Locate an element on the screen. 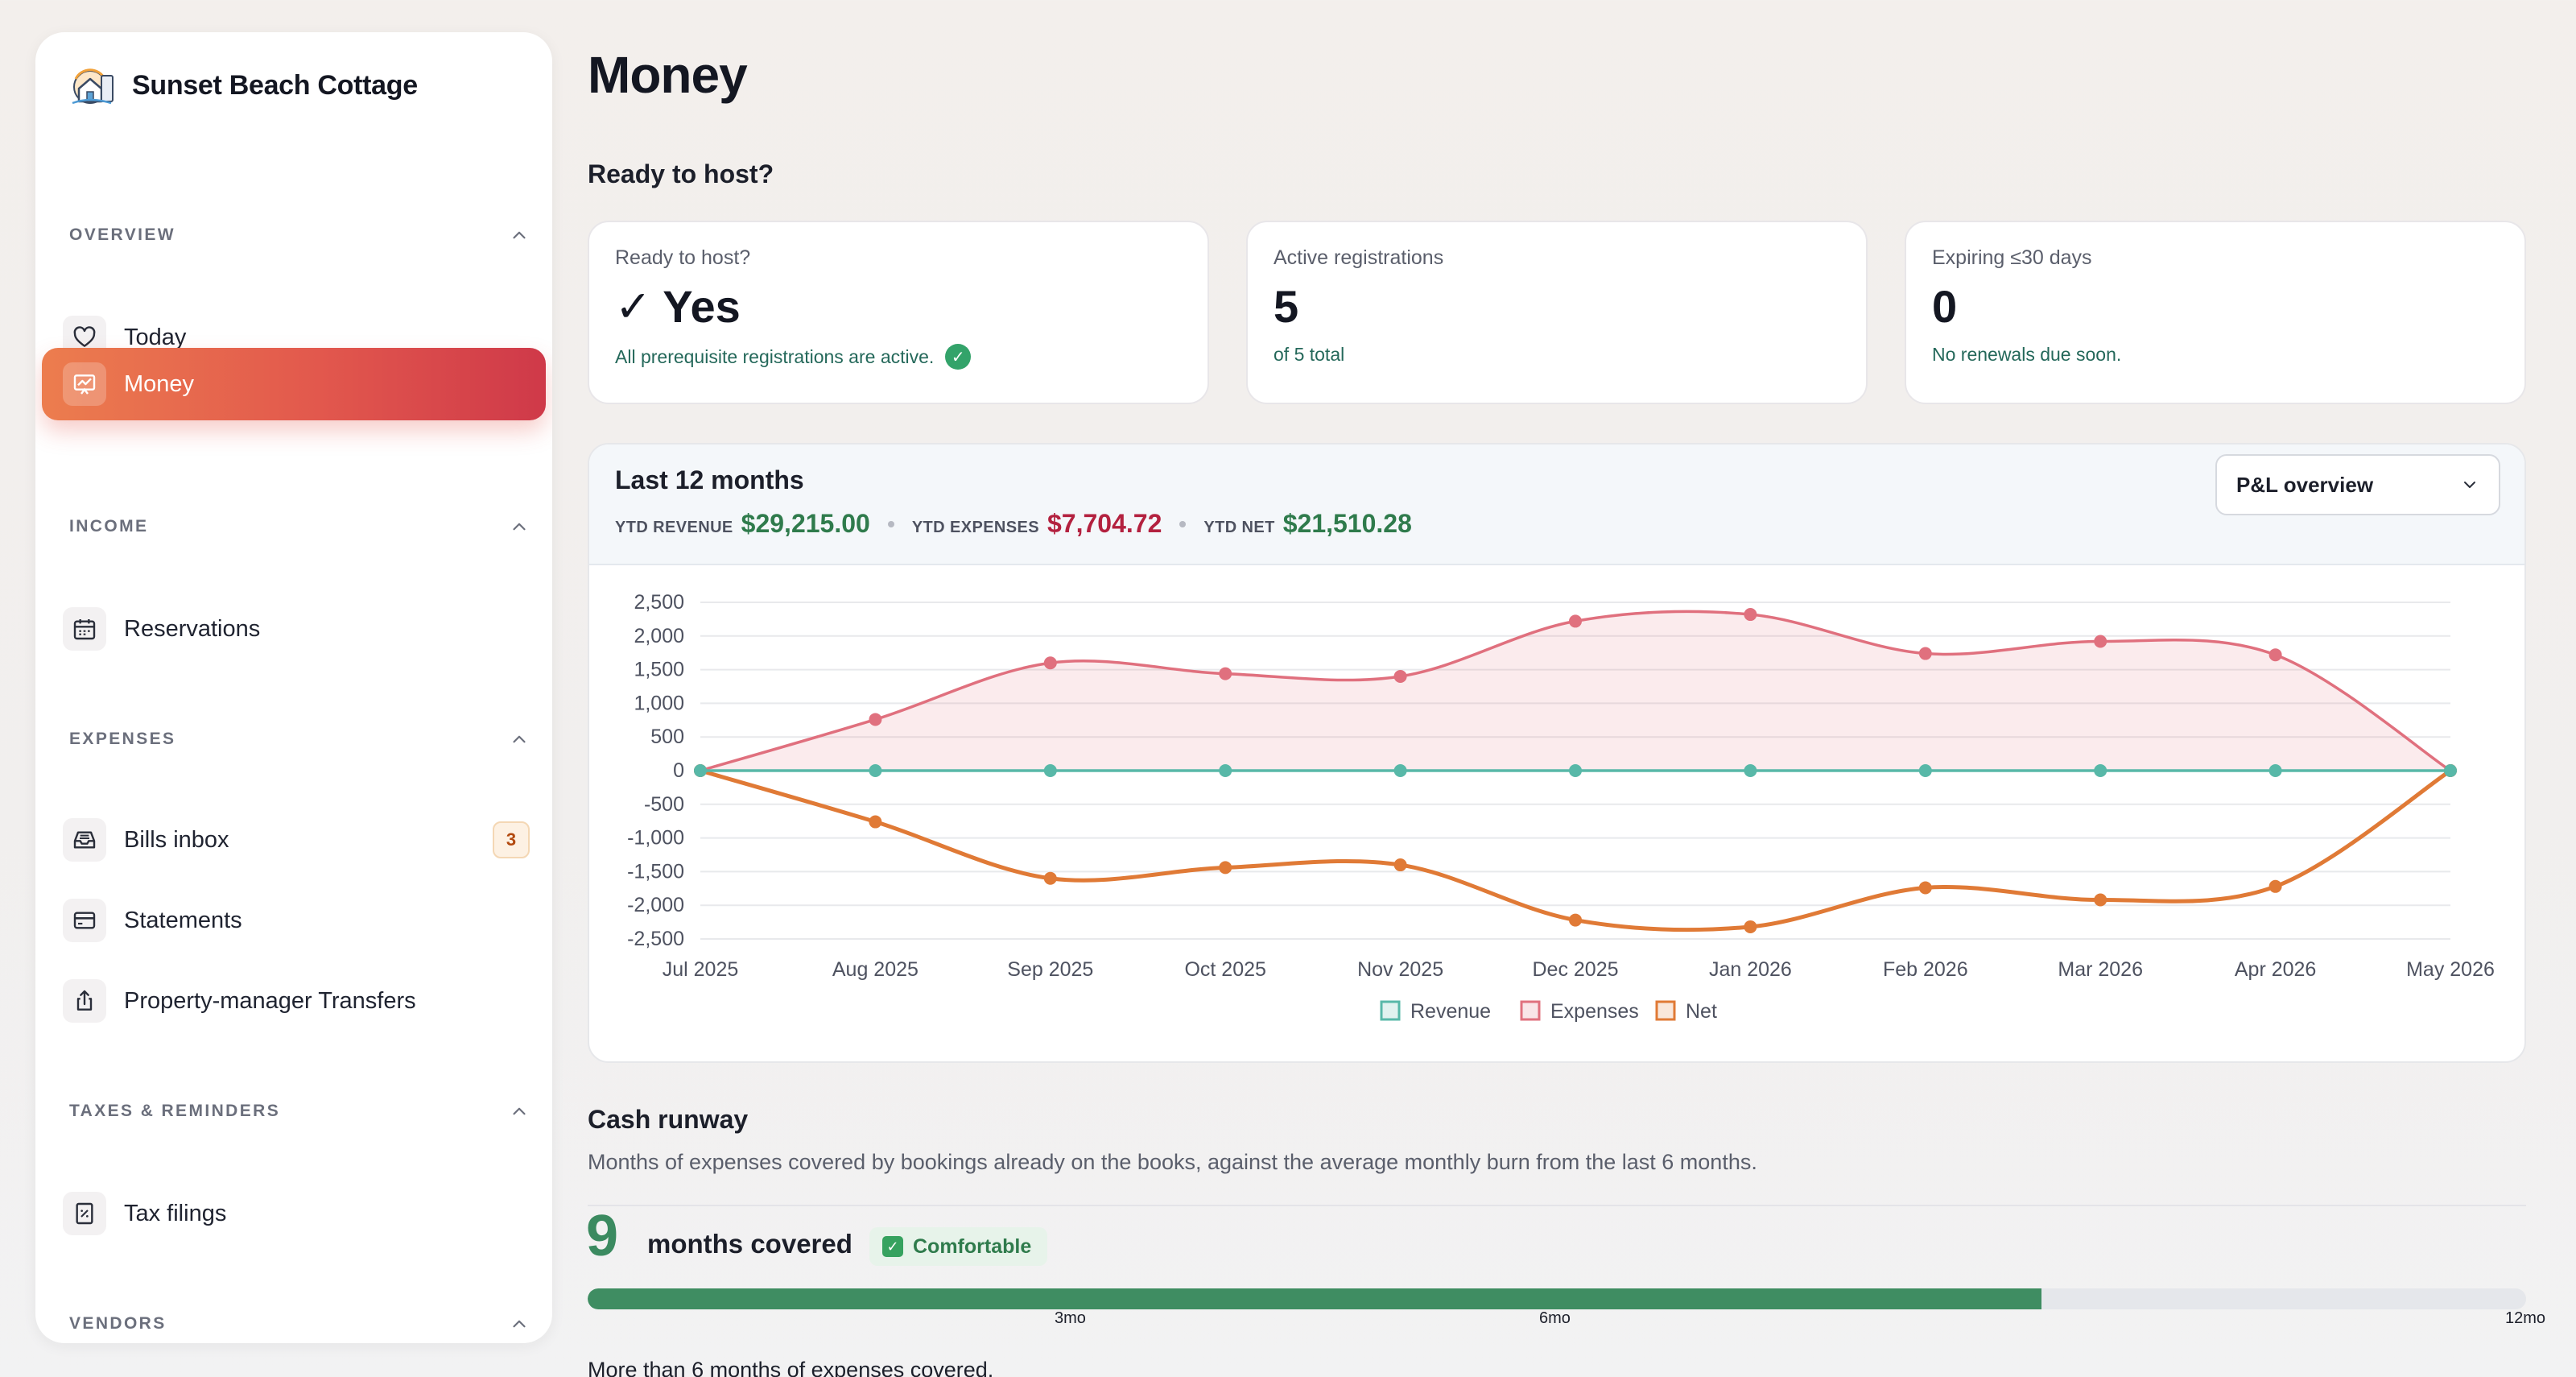  runway-months-label: months covered is located at coordinates (749, 1244).